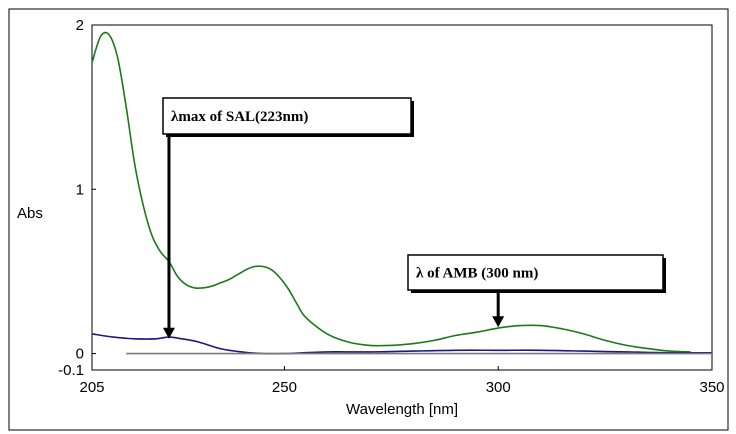 The height and width of the screenshot is (434, 736). Describe the element at coordinates (71, 370) in the screenshot. I see `y-tick-label: -0.1` at that location.